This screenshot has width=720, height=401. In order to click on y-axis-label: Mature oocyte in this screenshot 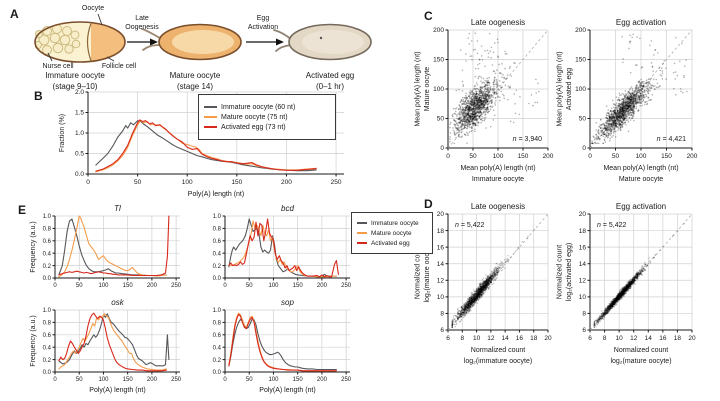, I will do `click(427, 89)`.